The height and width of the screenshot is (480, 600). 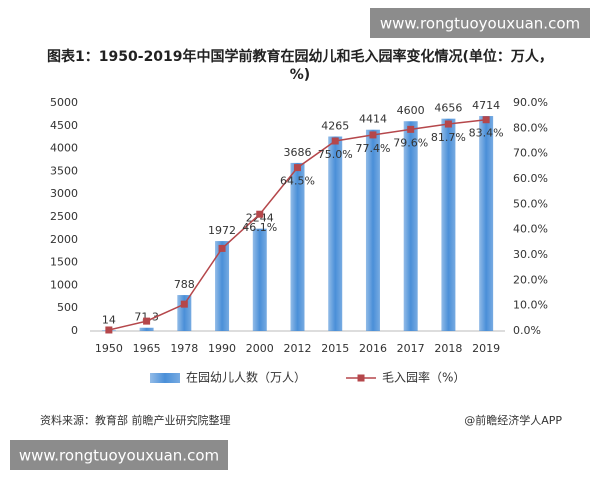 I want to click on line-value-label: 77.4%, so click(x=372, y=148).